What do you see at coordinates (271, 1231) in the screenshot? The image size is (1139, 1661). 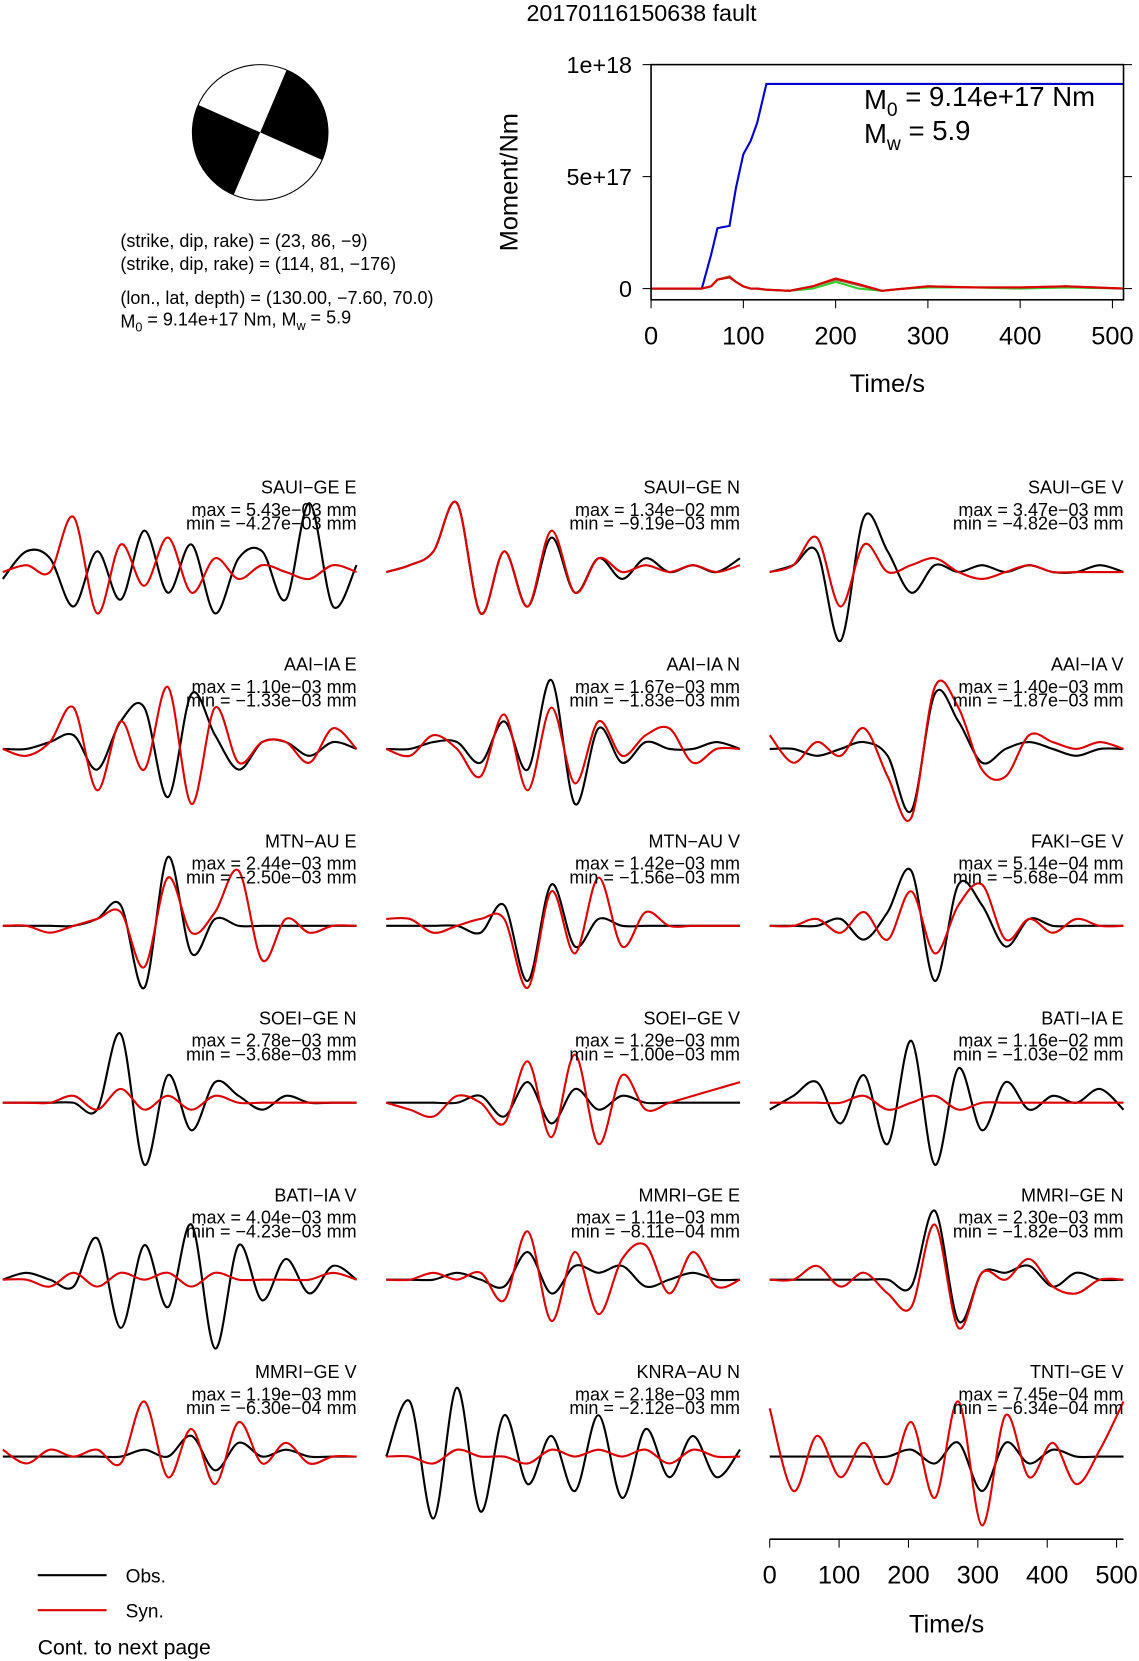 I see `min-label: min = −4.23e−03 mm` at bounding box center [271, 1231].